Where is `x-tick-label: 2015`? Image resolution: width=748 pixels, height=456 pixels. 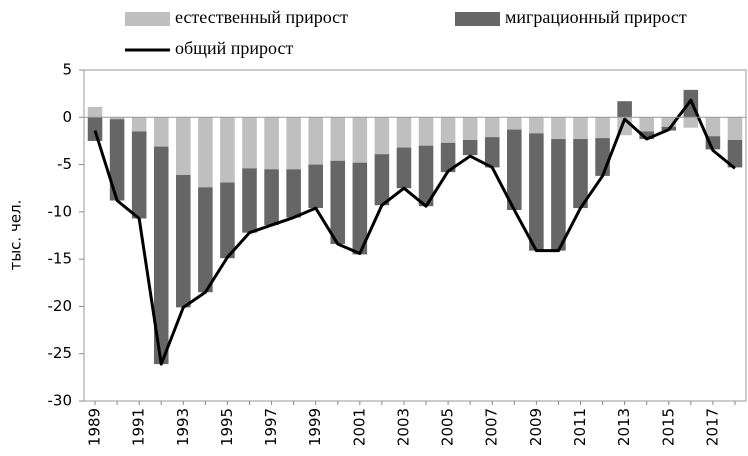
x-tick-label: 2015 is located at coordinates (668, 427).